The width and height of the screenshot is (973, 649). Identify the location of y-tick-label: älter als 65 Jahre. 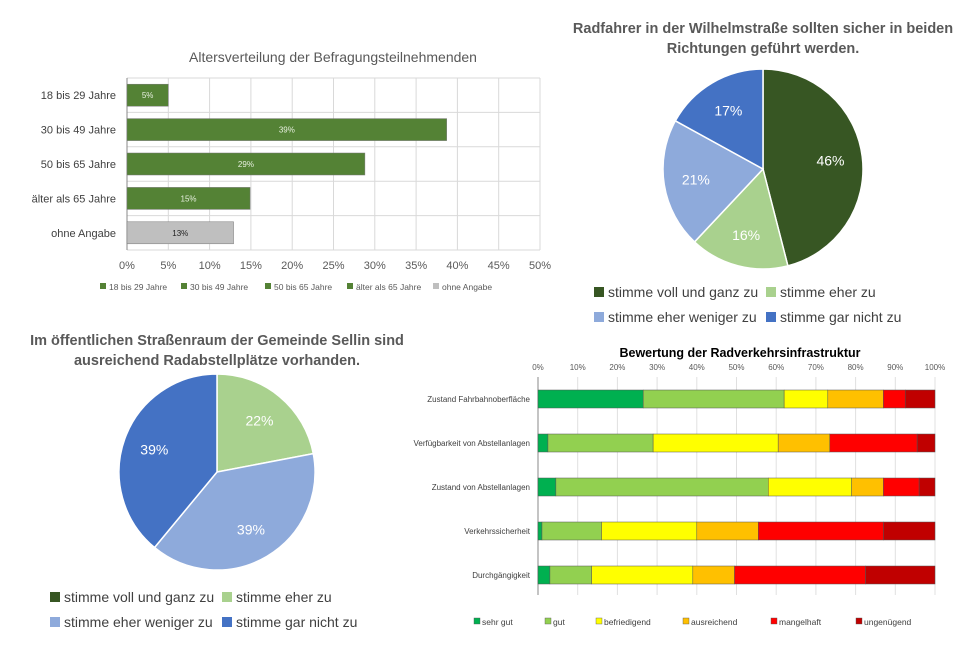
(74, 199).